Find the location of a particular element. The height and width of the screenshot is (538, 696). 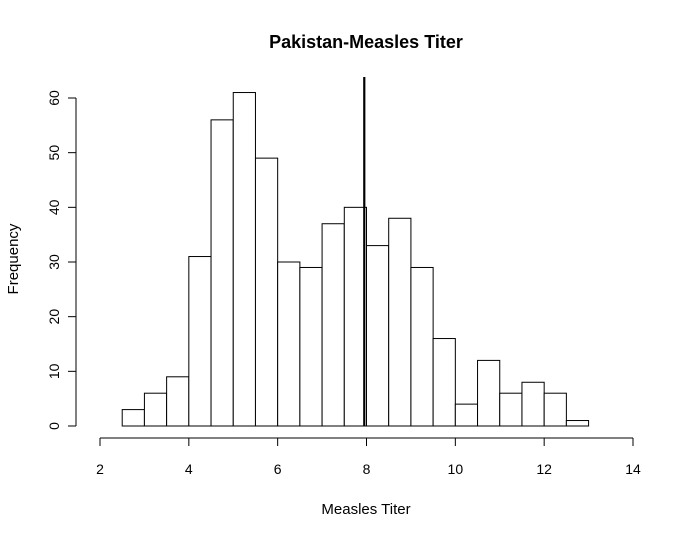

y-tick-label-4: 40 is located at coordinates (54, 207).